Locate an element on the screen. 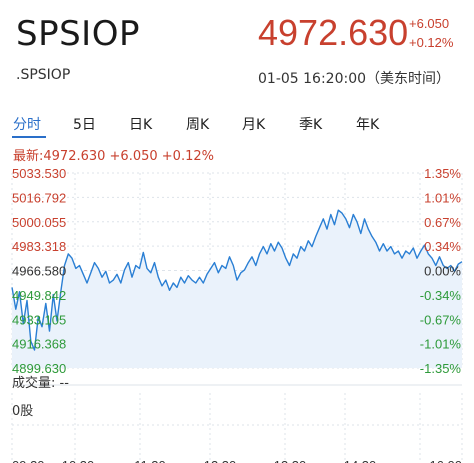 This screenshot has height=463, width=474. time-tick-label: 16:00 is located at coordinates (445, 460).